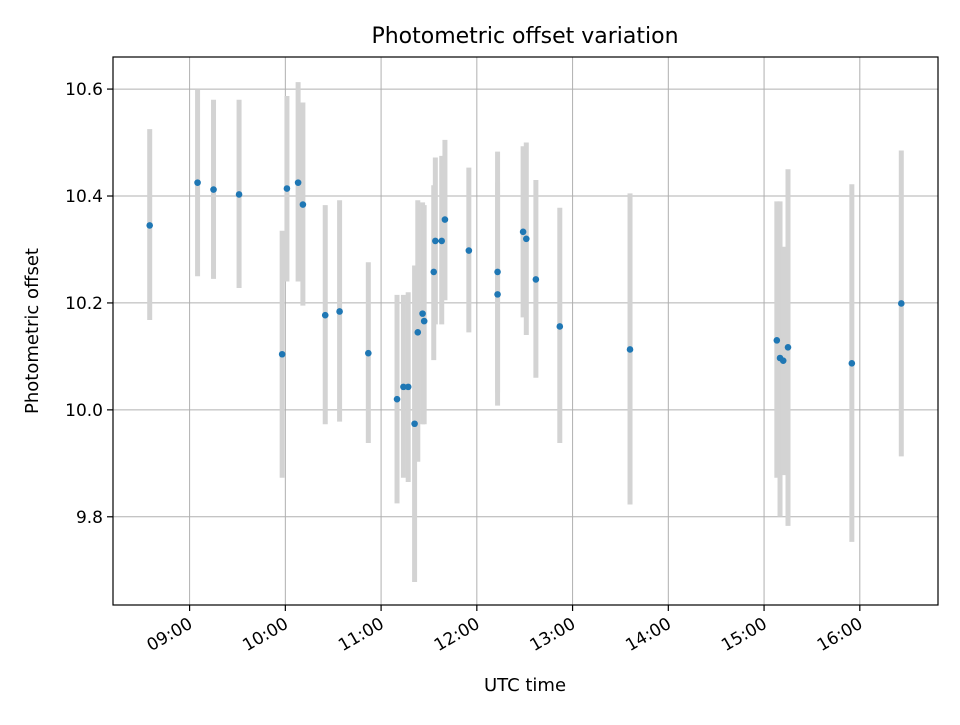 The width and height of the screenshot is (960, 725). What do you see at coordinates (648, 635) in the screenshot?
I see `x-tick-label: 14:00` at bounding box center [648, 635].